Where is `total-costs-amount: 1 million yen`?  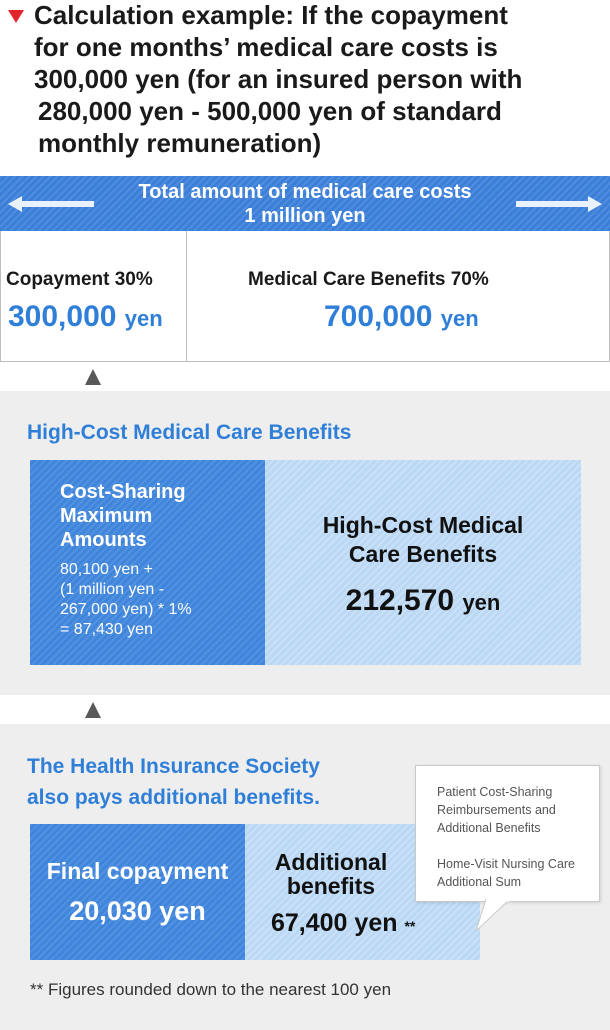 total-costs-amount: 1 million yen is located at coordinates (305, 216).